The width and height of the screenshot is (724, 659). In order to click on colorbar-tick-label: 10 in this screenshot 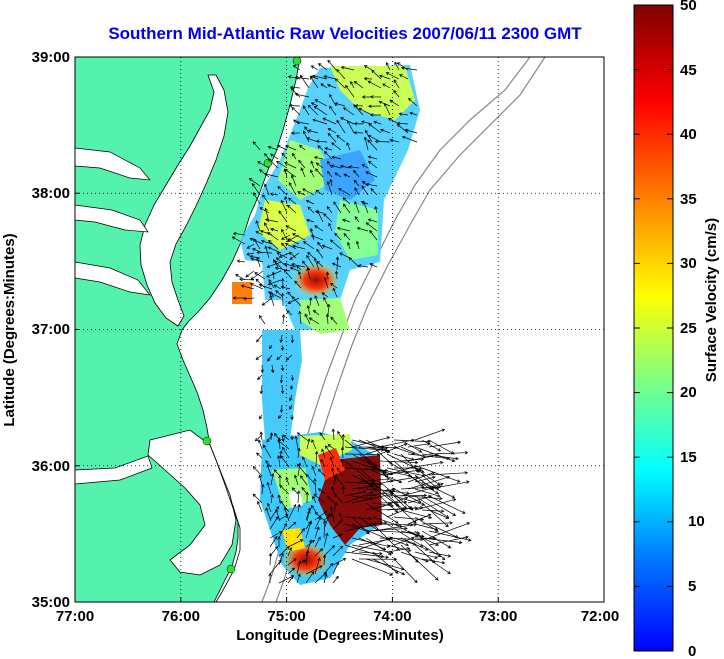, I will do `click(696, 521)`.